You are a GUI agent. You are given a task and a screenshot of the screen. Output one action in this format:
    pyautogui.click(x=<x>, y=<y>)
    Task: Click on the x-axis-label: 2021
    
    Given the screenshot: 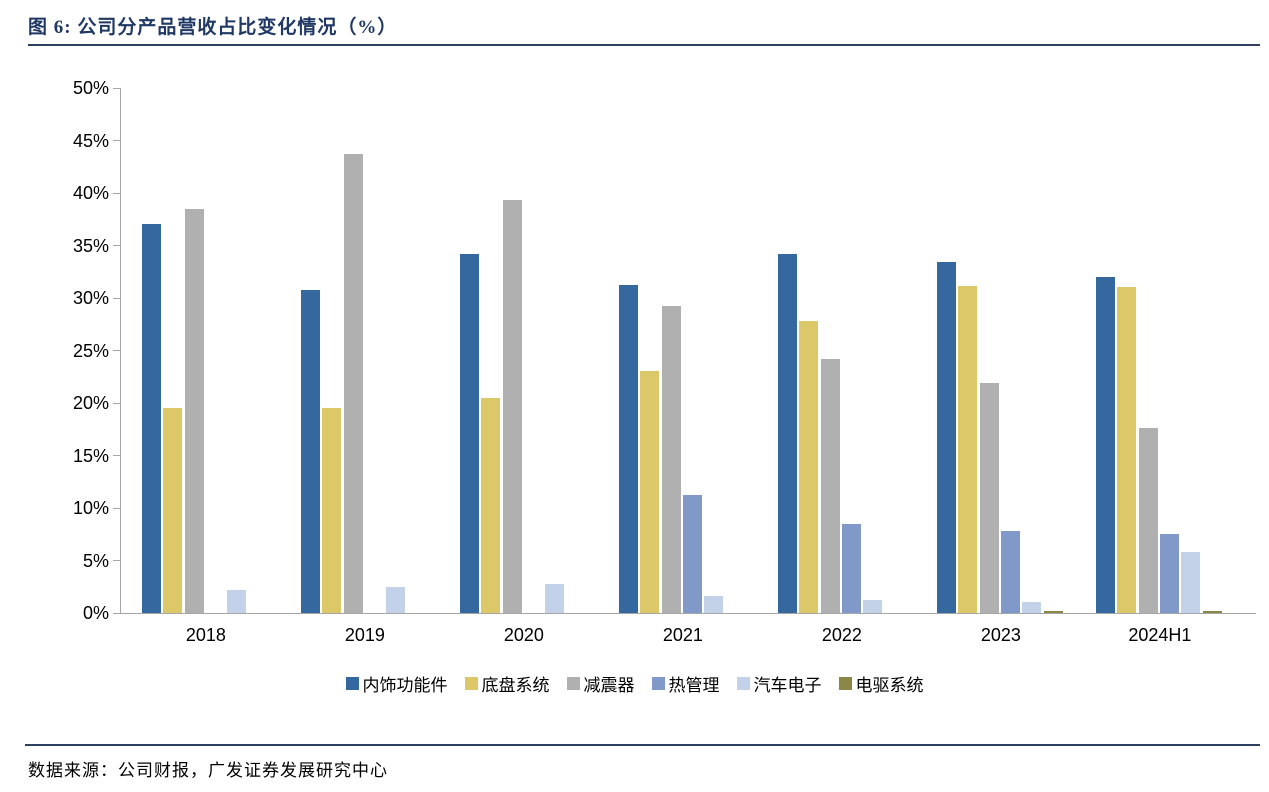 What is the action you would take?
    pyautogui.click(x=682, y=635)
    